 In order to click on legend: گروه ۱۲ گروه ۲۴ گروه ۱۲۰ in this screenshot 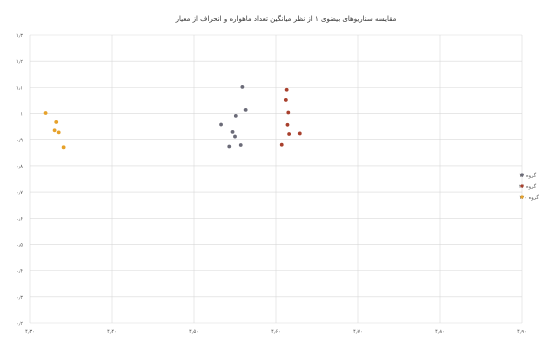, I will do `click(529, 186)`.